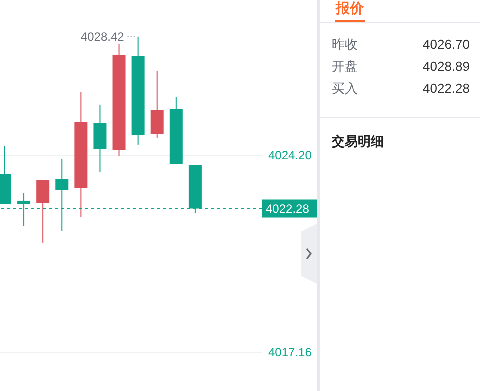  I want to click on text: 4022.28, so click(446, 88).